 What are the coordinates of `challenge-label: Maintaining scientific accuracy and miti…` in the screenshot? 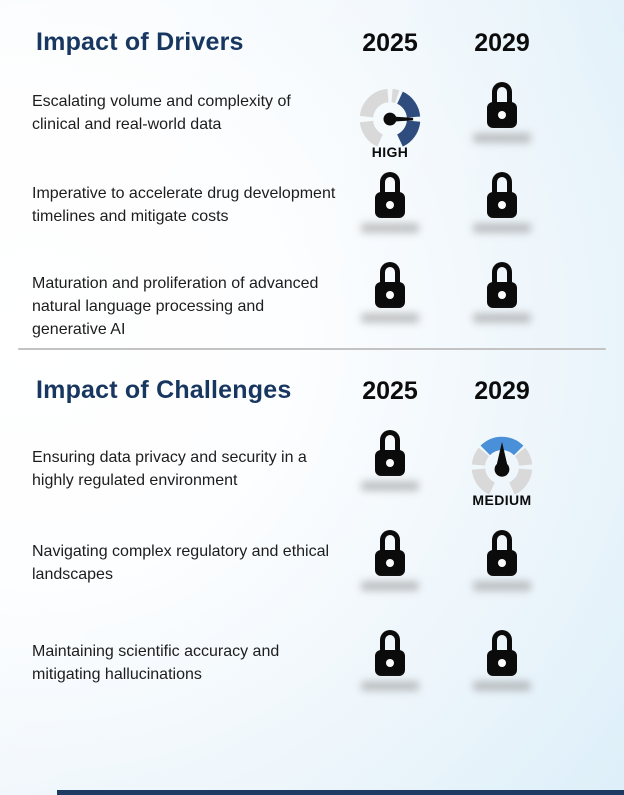 It's located at (156, 663).